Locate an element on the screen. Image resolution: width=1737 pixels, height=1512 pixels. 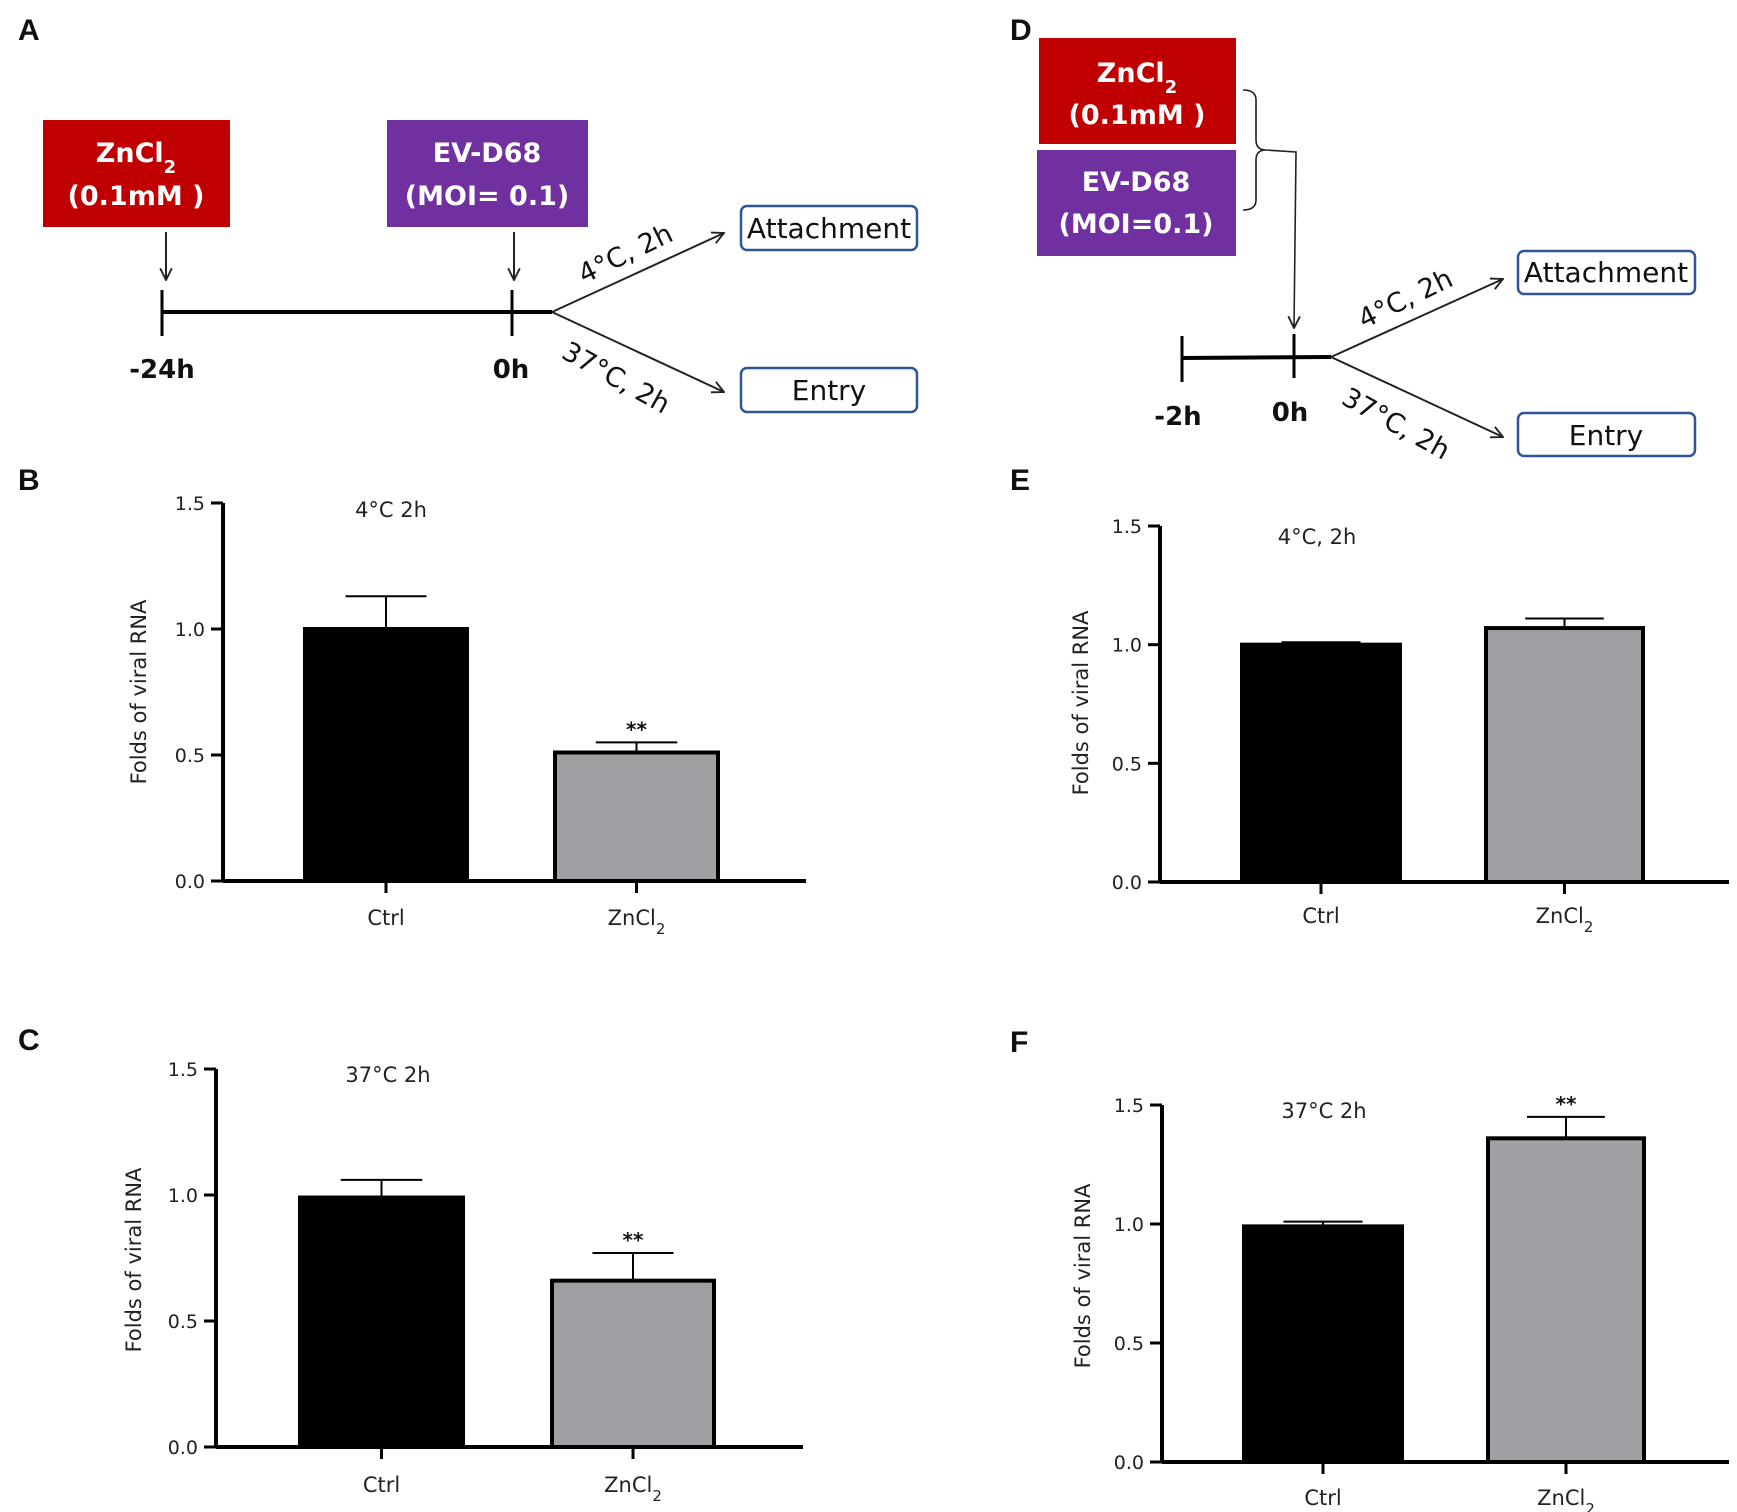
timeline-start-label: -2h is located at coordinates (1177, 417).